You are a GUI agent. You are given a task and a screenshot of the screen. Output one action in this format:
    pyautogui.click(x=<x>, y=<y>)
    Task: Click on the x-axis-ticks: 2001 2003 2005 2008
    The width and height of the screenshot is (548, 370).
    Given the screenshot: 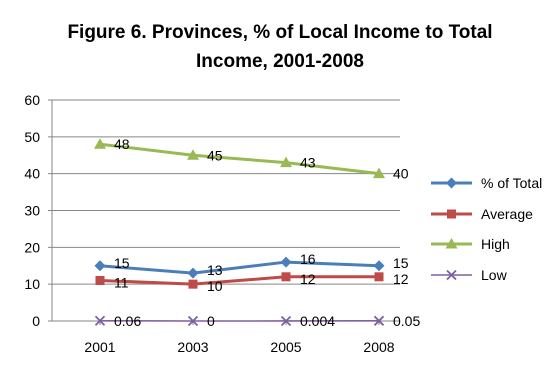 What is the action you would take?
    pyautogui.click(x=239, y=338)
    